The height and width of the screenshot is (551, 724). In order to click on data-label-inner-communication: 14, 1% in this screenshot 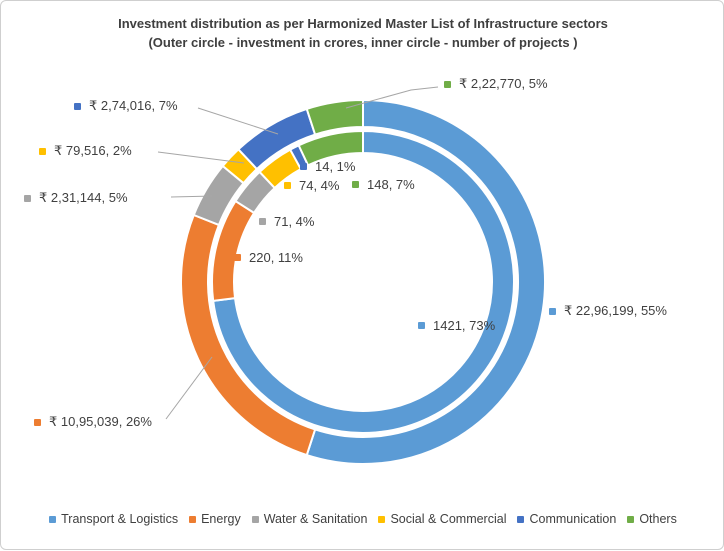, I will do `click(328, 166)`.